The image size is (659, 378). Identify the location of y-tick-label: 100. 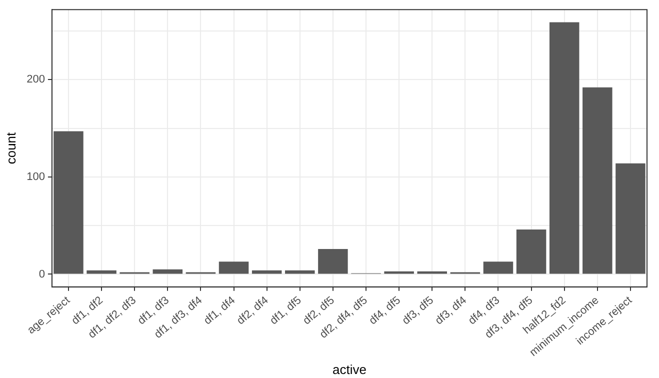
(35, 176).